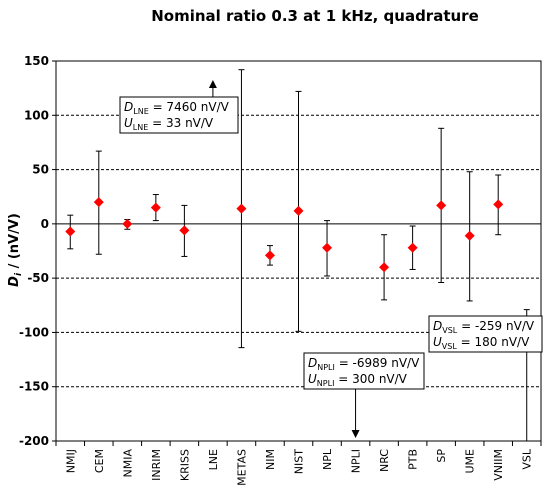 The height and width of the screenshot is (493, 555). Describe the element at coordinates (40, 170) in the screenshot. I see `y-tick-label: 50` at that location.